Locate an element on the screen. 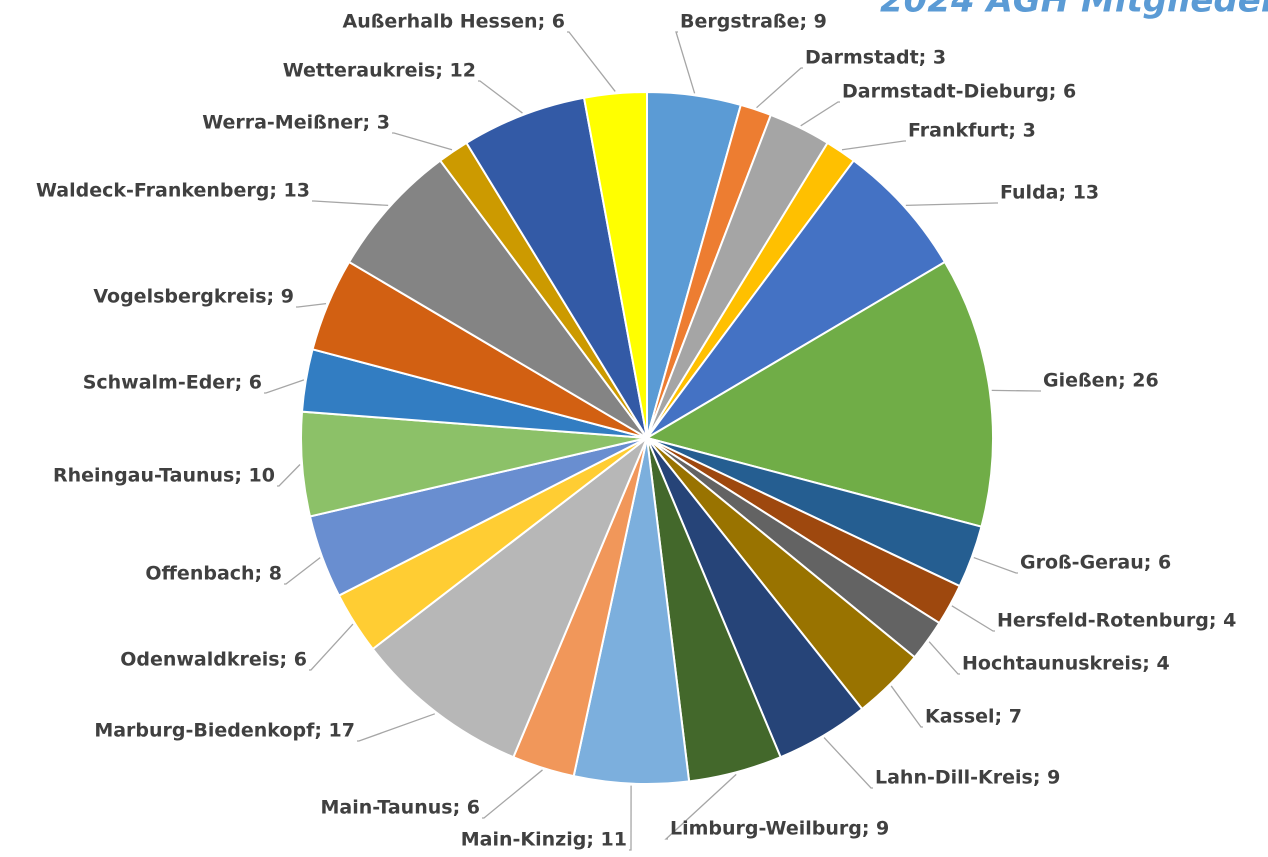 This screenshot has height=857, width=1268. data-label: Hersfeld-Rotenburg; 4 is located at coordinates (1116, 621).